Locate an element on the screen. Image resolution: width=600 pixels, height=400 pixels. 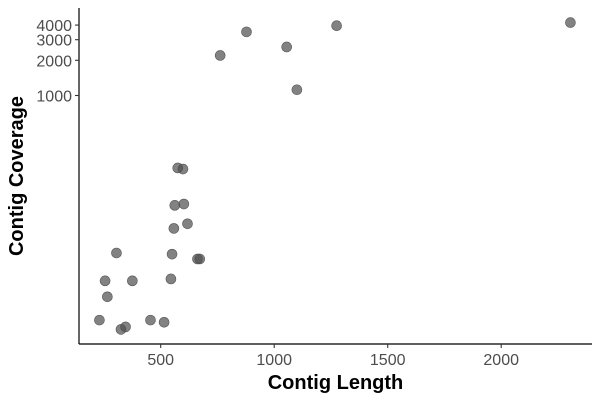
x-tick-label: 2000 is located at coordinates (501, 360).